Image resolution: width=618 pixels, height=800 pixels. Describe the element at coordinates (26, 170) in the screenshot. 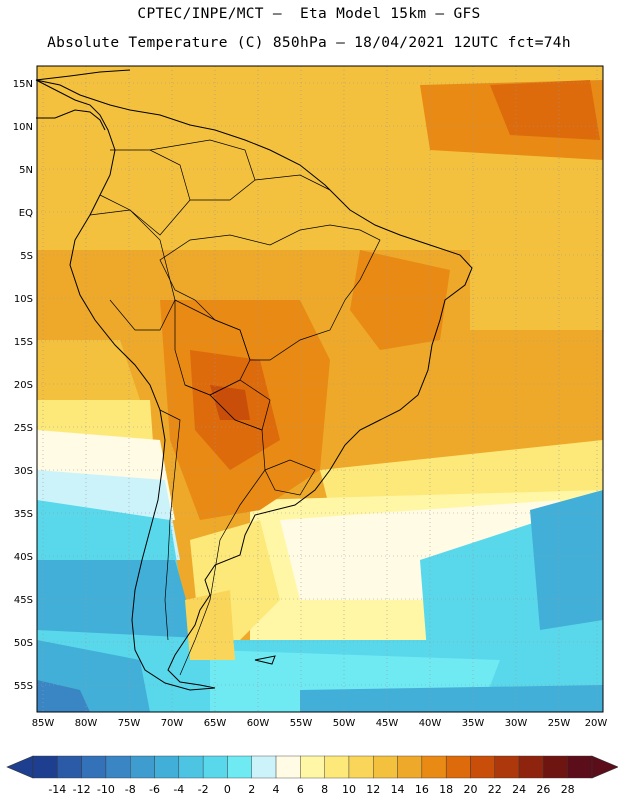

I see `lat-tick: 5N` at that location.